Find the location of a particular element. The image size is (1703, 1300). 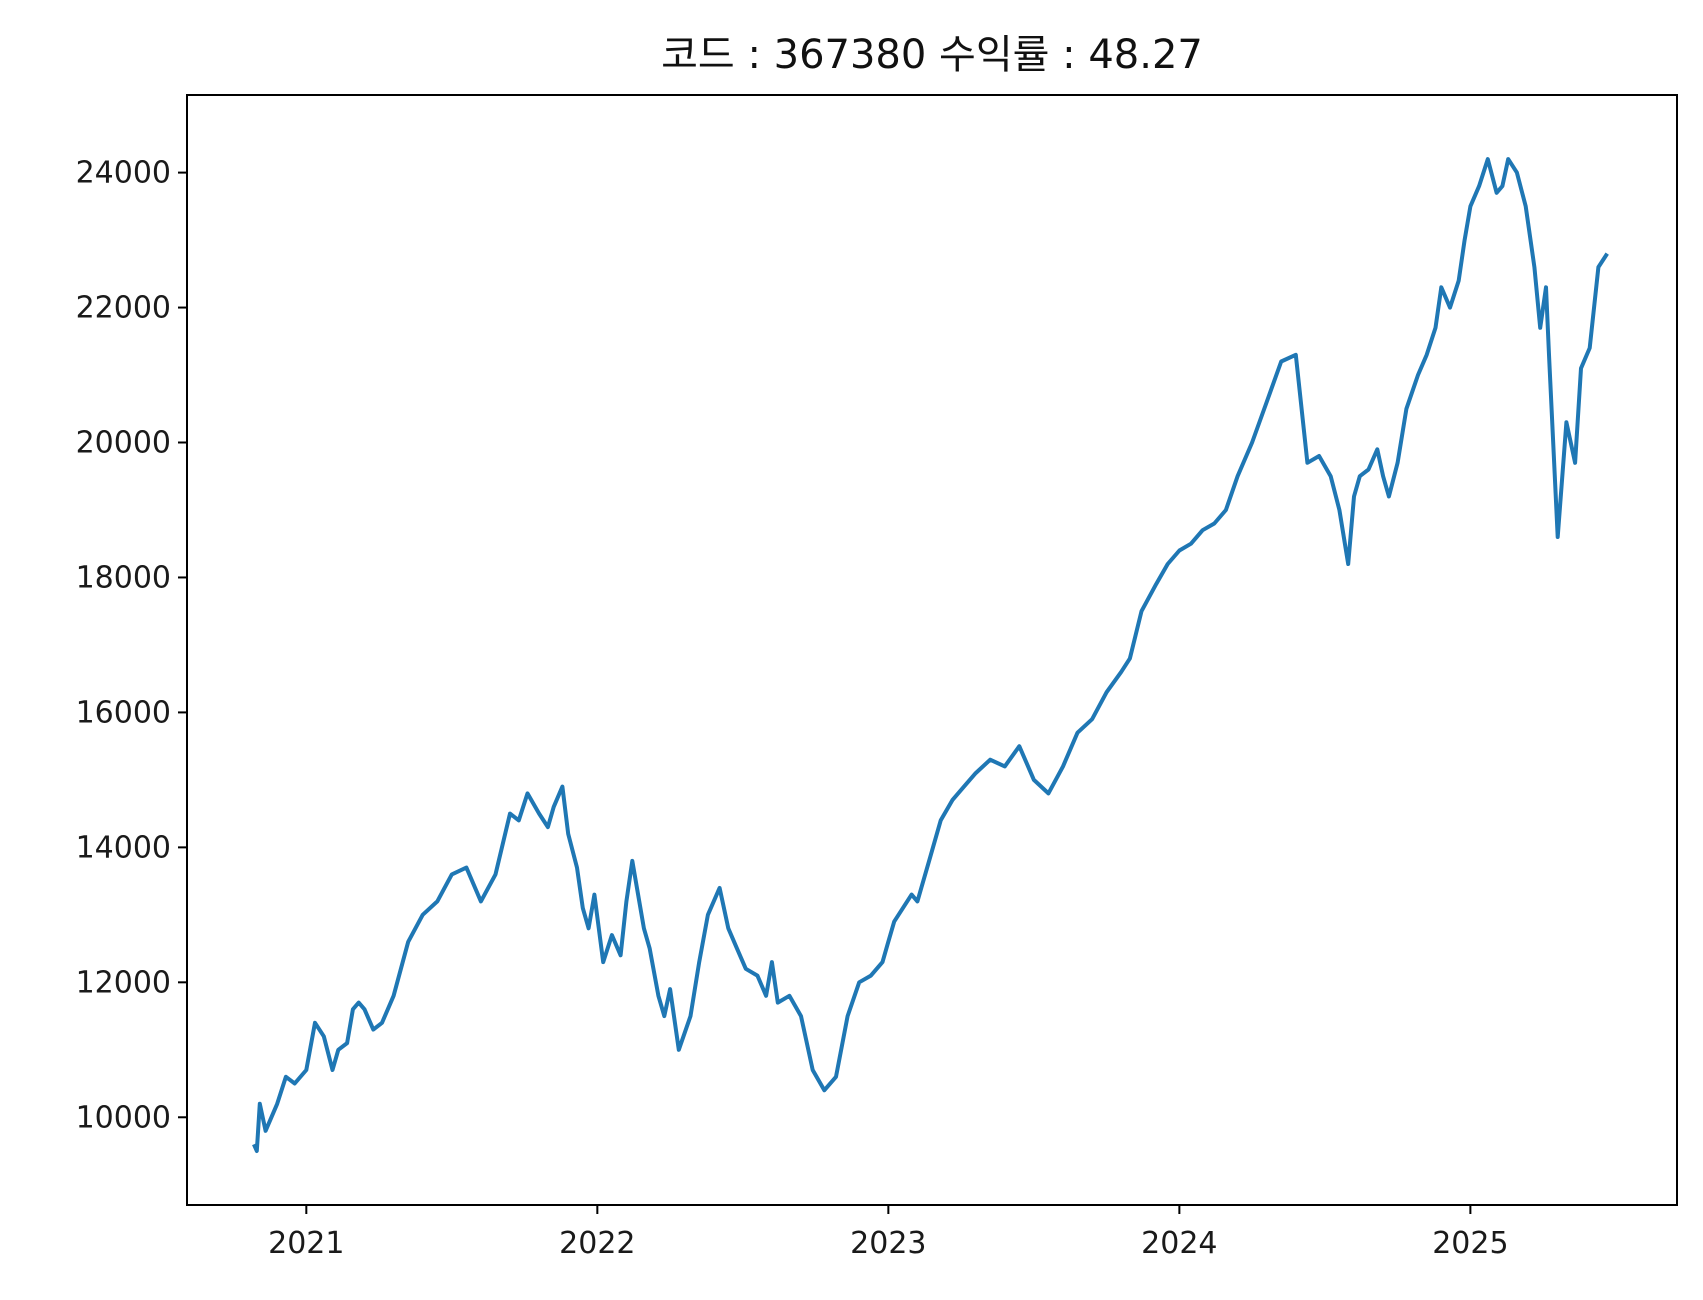

y-tick-label: 14000 is located at coordinates (123, 847).